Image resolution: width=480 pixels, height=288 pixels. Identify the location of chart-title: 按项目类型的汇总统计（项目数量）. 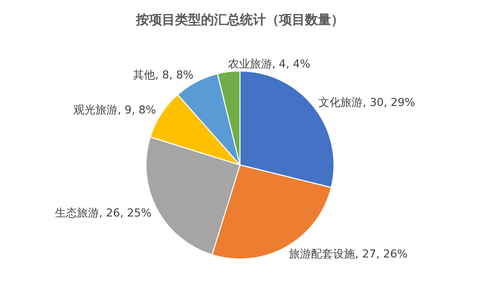
(239, 20).